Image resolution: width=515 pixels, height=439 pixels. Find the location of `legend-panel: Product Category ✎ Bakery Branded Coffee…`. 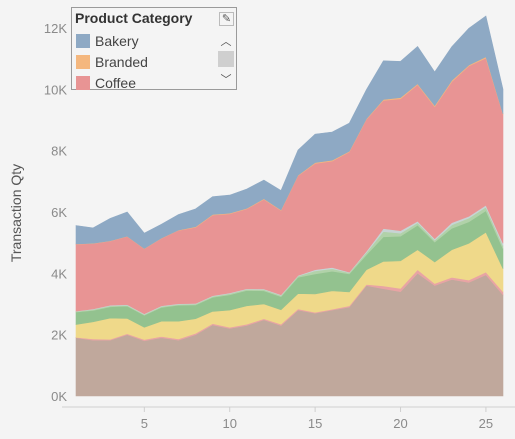

legend-panel: Product Category ✎ Bakery Branded Coffee… is located at coordinates (154, 49).